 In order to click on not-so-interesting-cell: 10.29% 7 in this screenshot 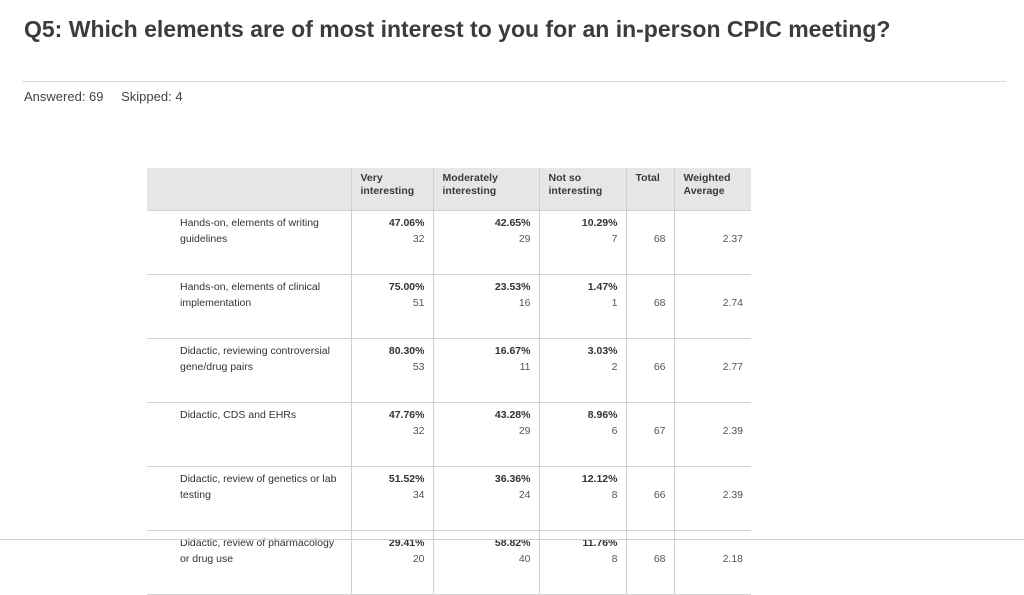, I will do `click(582, 242)`.